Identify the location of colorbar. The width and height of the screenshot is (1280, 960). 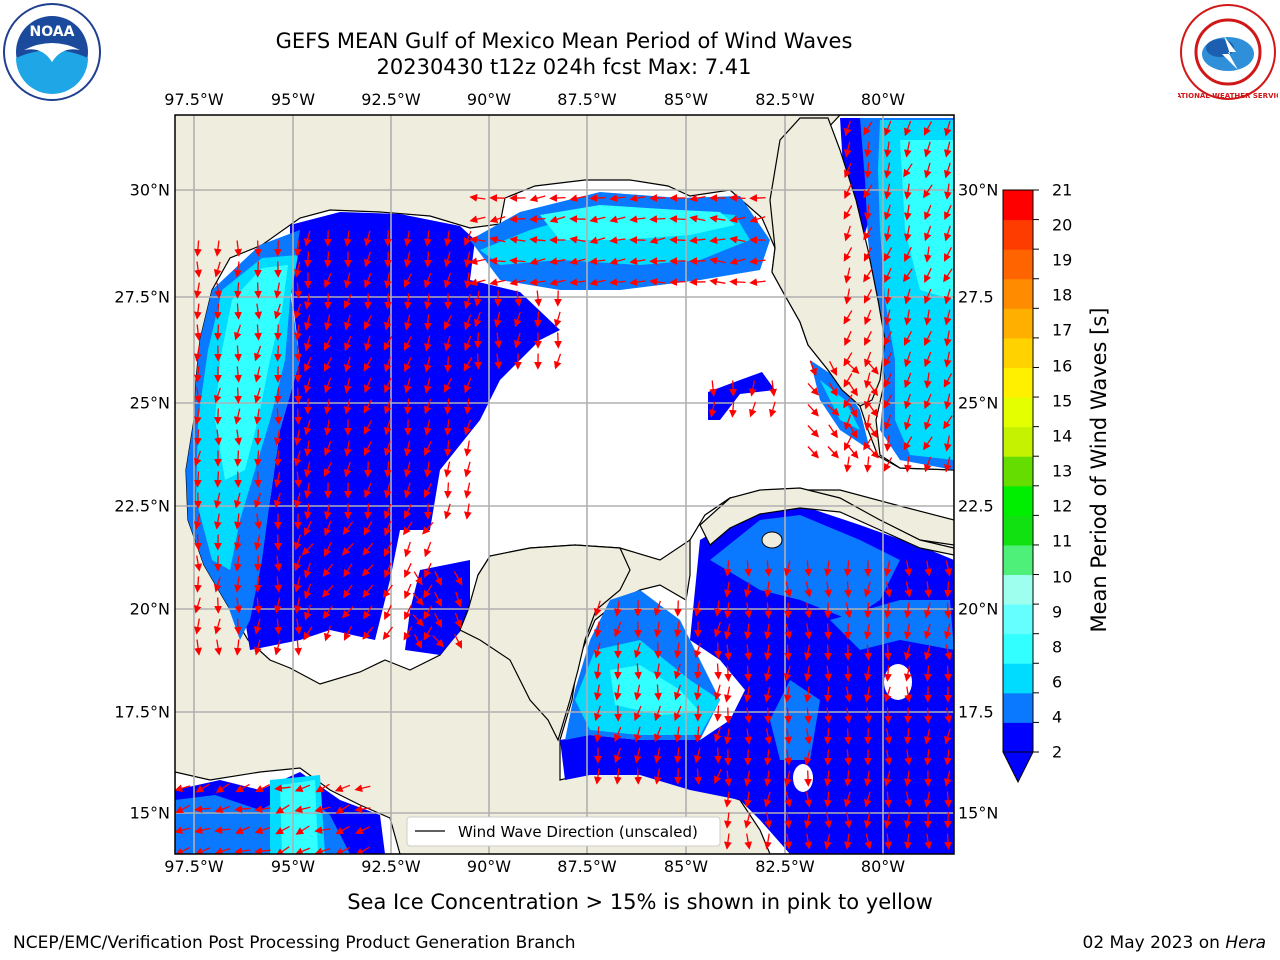
(1020, 486).